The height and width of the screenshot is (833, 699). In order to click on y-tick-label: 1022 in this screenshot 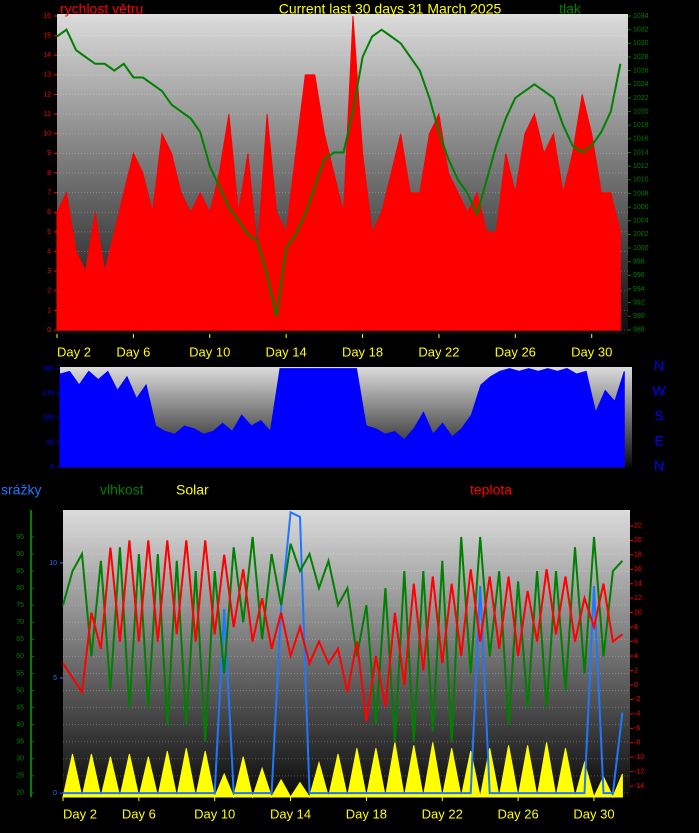, I will do `click(641, 98)`.